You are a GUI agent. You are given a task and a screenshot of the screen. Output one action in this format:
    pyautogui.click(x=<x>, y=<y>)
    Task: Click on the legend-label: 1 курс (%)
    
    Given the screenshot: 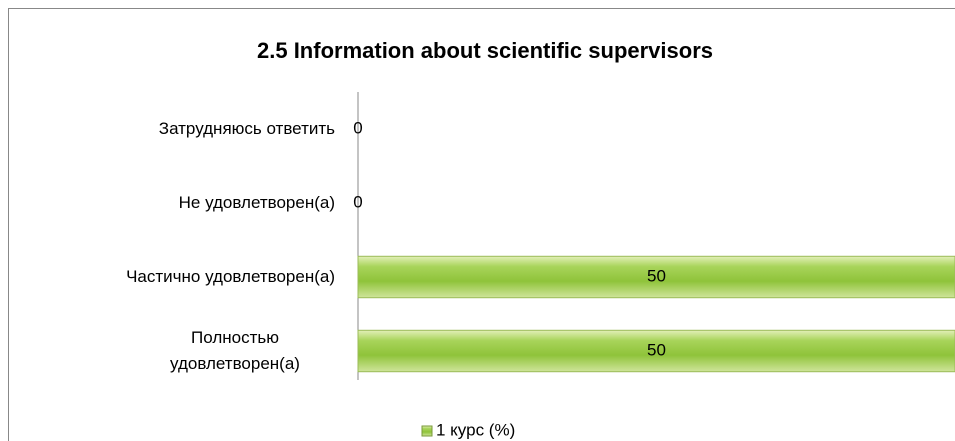 What is the action you would take?
    pyautogui.click(x=475, y=429)
    